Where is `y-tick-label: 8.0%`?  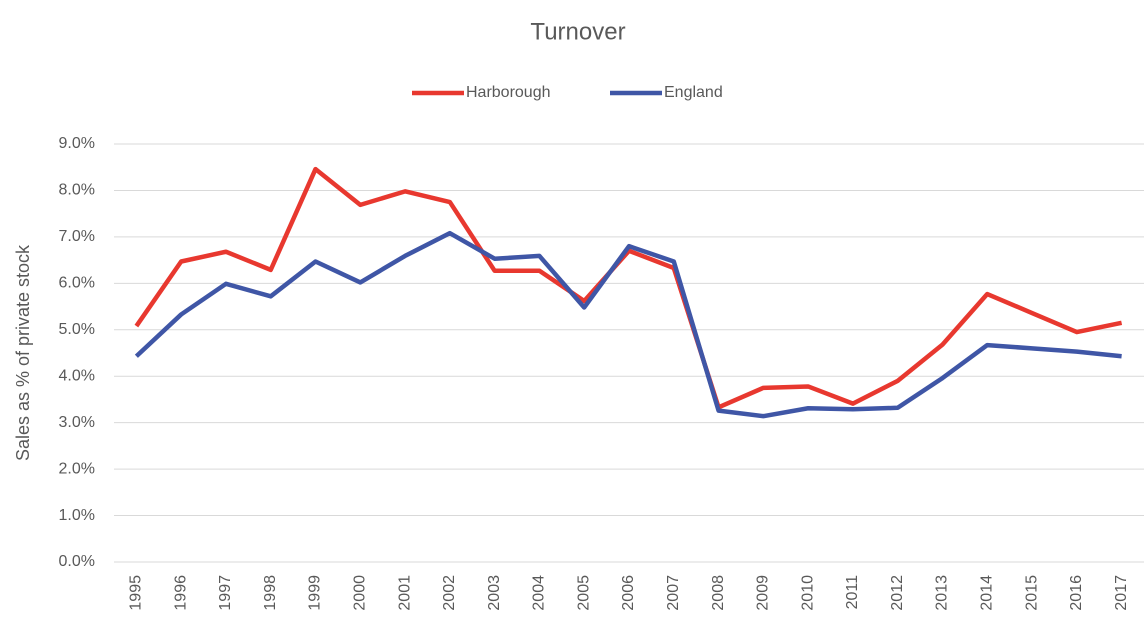 y-tick-label: 8.0% is located at coordinates (77, 190).